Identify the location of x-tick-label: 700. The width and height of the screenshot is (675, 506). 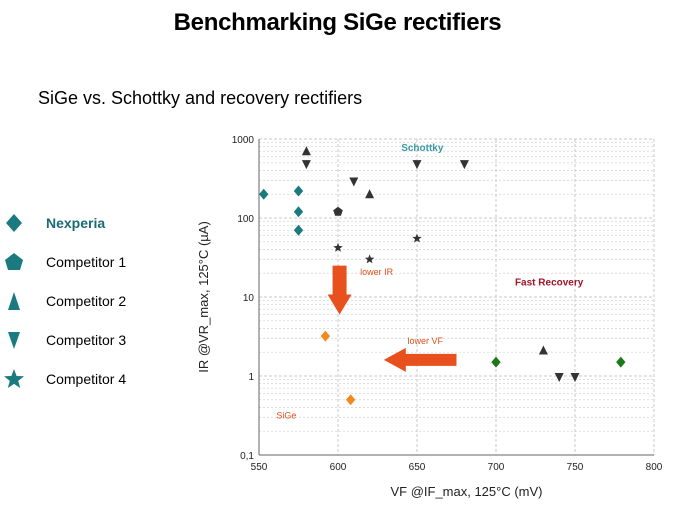
(496, 467).